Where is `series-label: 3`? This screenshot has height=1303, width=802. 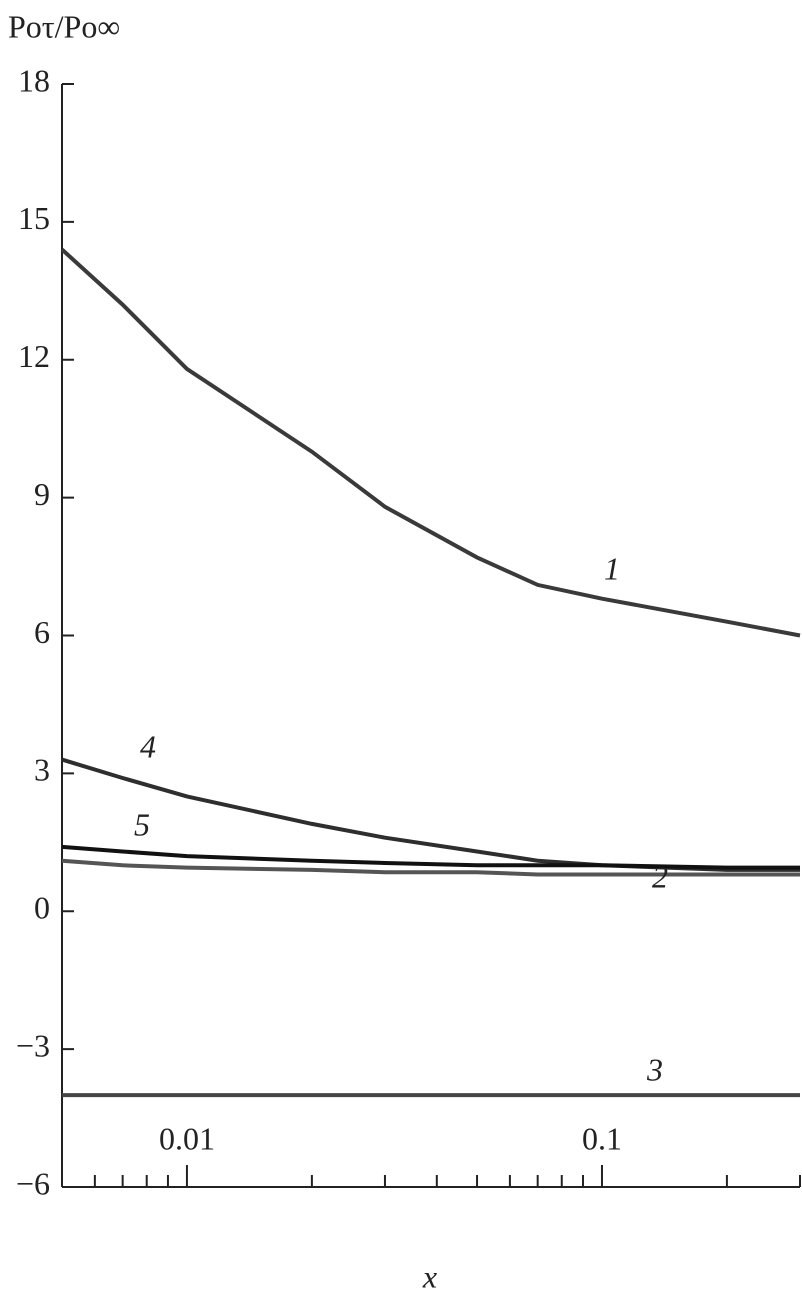
series-label: 3 is located at coordinates (654, 1069).